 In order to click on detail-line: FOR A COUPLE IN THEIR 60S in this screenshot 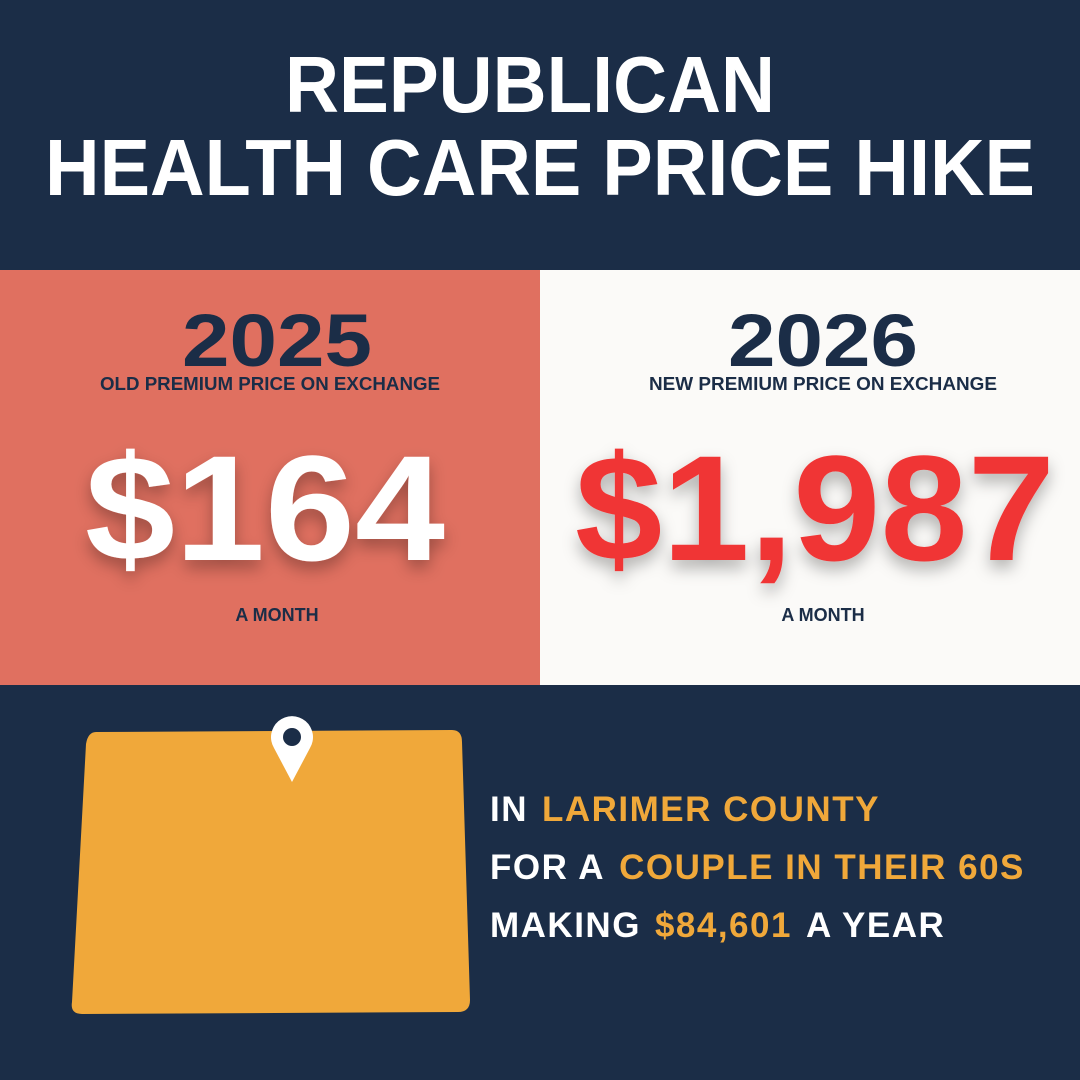, I will do `click(764, 877)`.